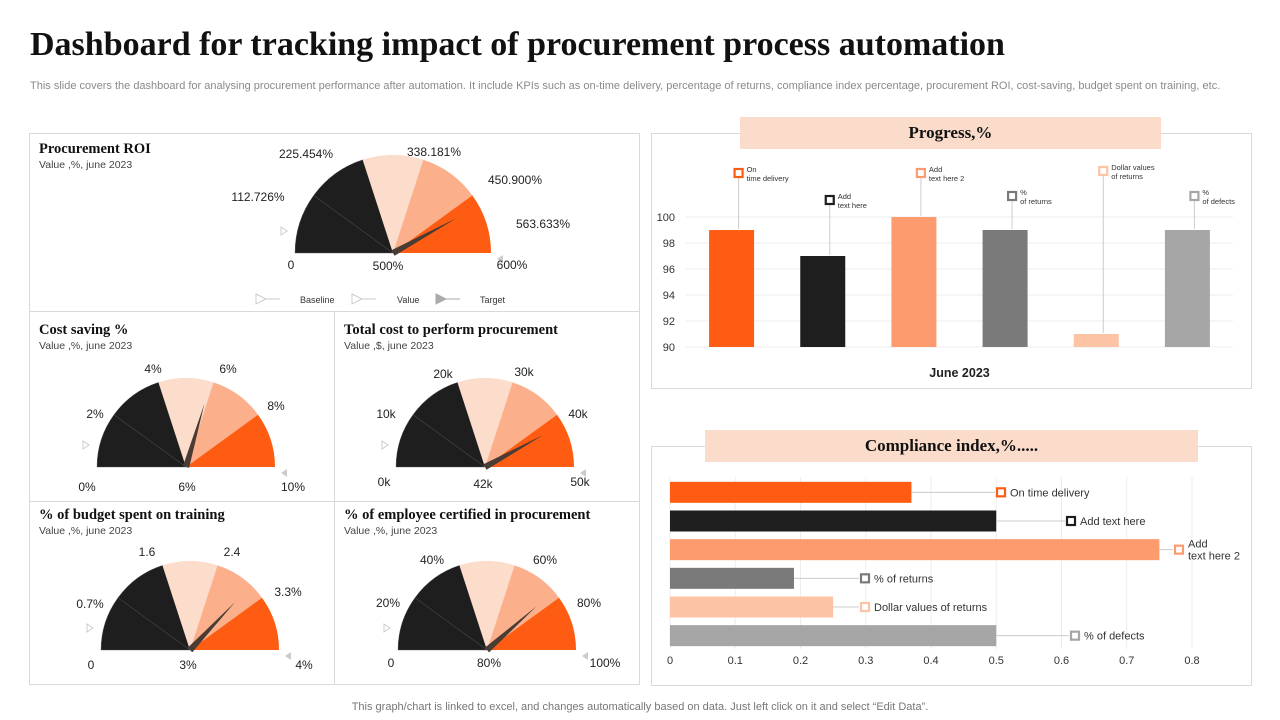  I want to click on progress-series-label: time delivery, so click(768, 178).